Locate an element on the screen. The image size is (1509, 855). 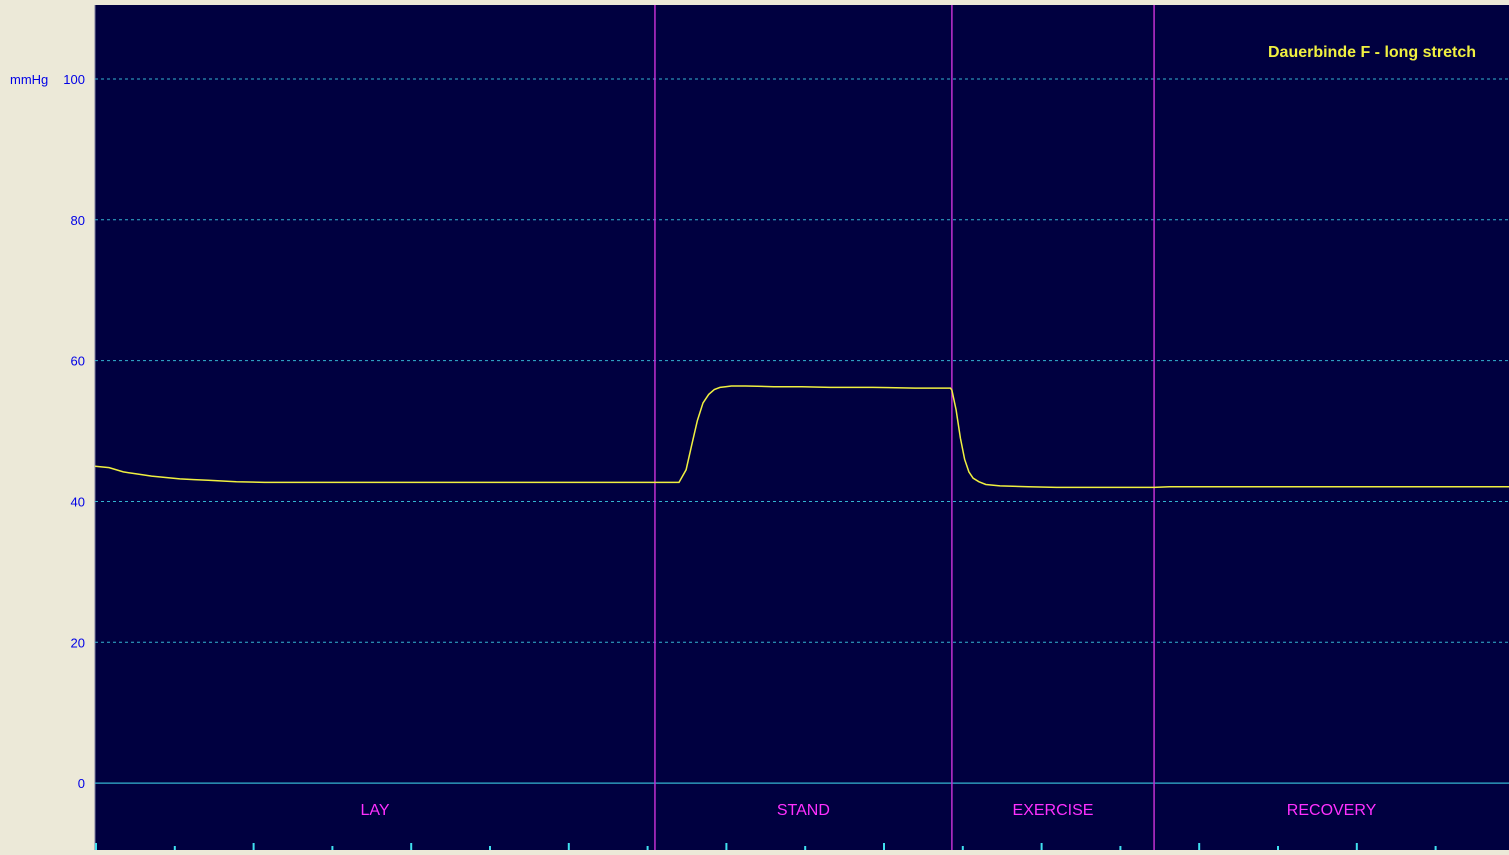
phase-label-exercise: EXERCISE is located at coordinates (1053, 810).